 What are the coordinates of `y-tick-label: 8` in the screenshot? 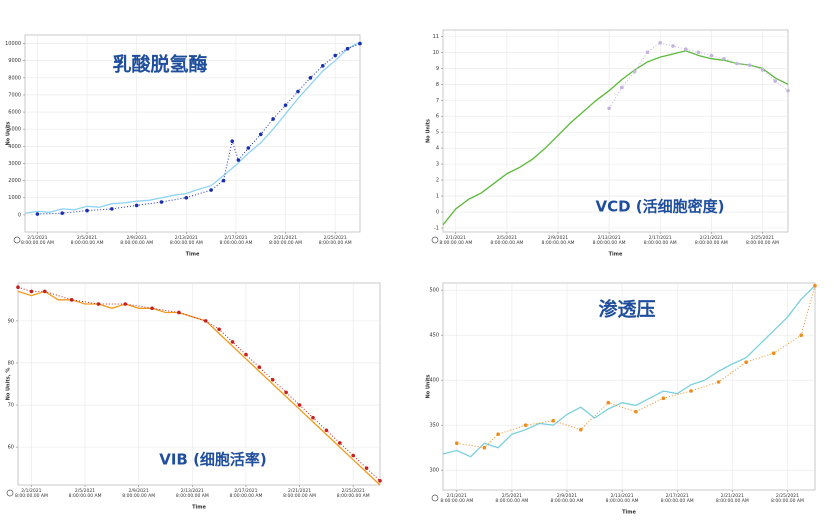 It's located at (437, 85).